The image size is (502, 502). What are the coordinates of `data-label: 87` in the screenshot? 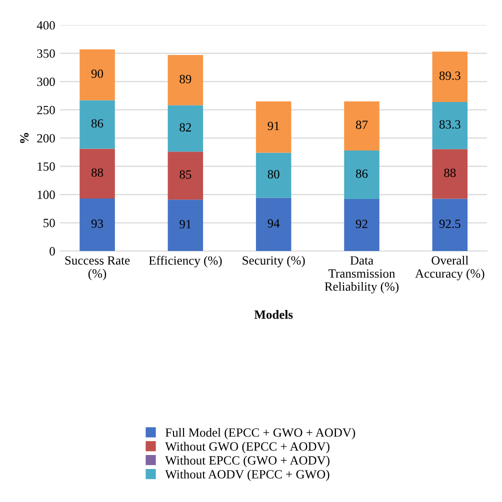 It's located at (362, 125).